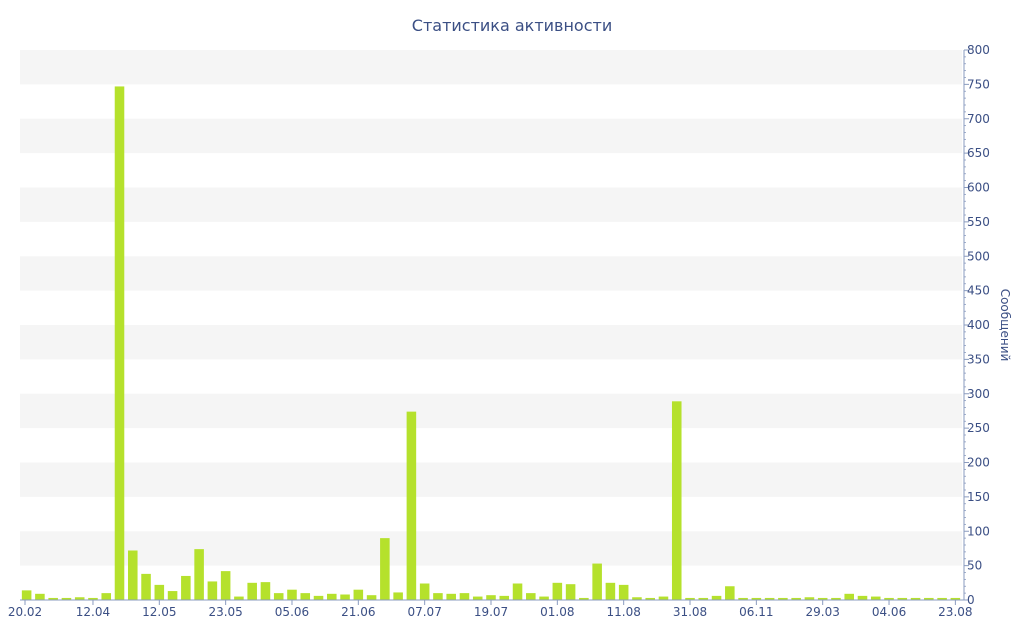  I want to click on x-tick-label: 29.03, so click(823, 612).